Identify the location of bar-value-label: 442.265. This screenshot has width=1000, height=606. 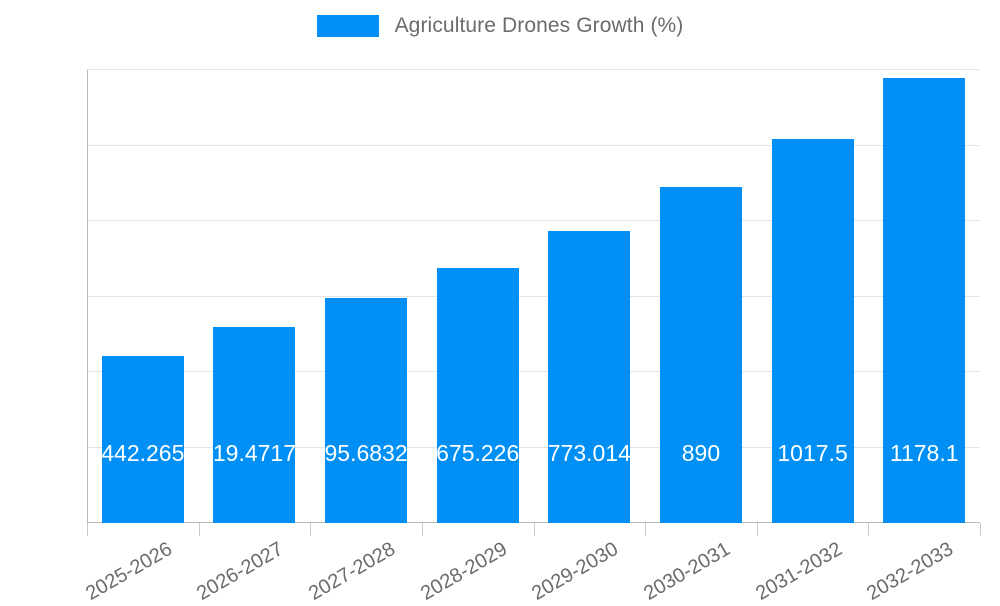
(142, 453).